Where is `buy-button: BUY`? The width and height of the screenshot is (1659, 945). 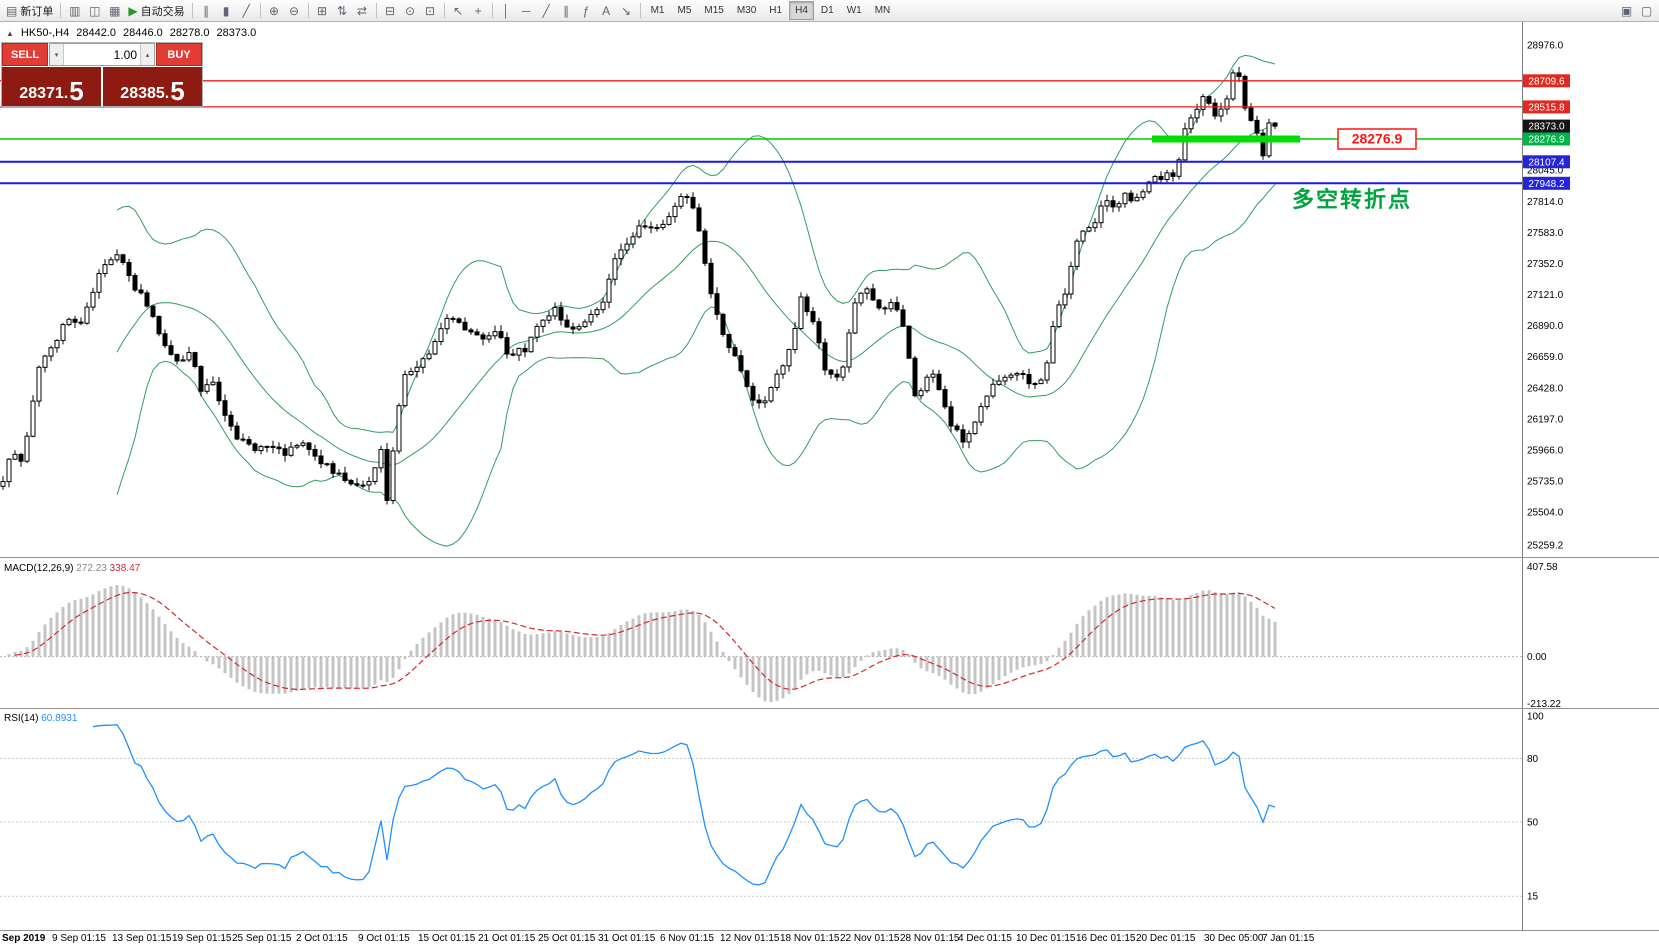
buy-button: BUY is located at coordinates (179, 54).